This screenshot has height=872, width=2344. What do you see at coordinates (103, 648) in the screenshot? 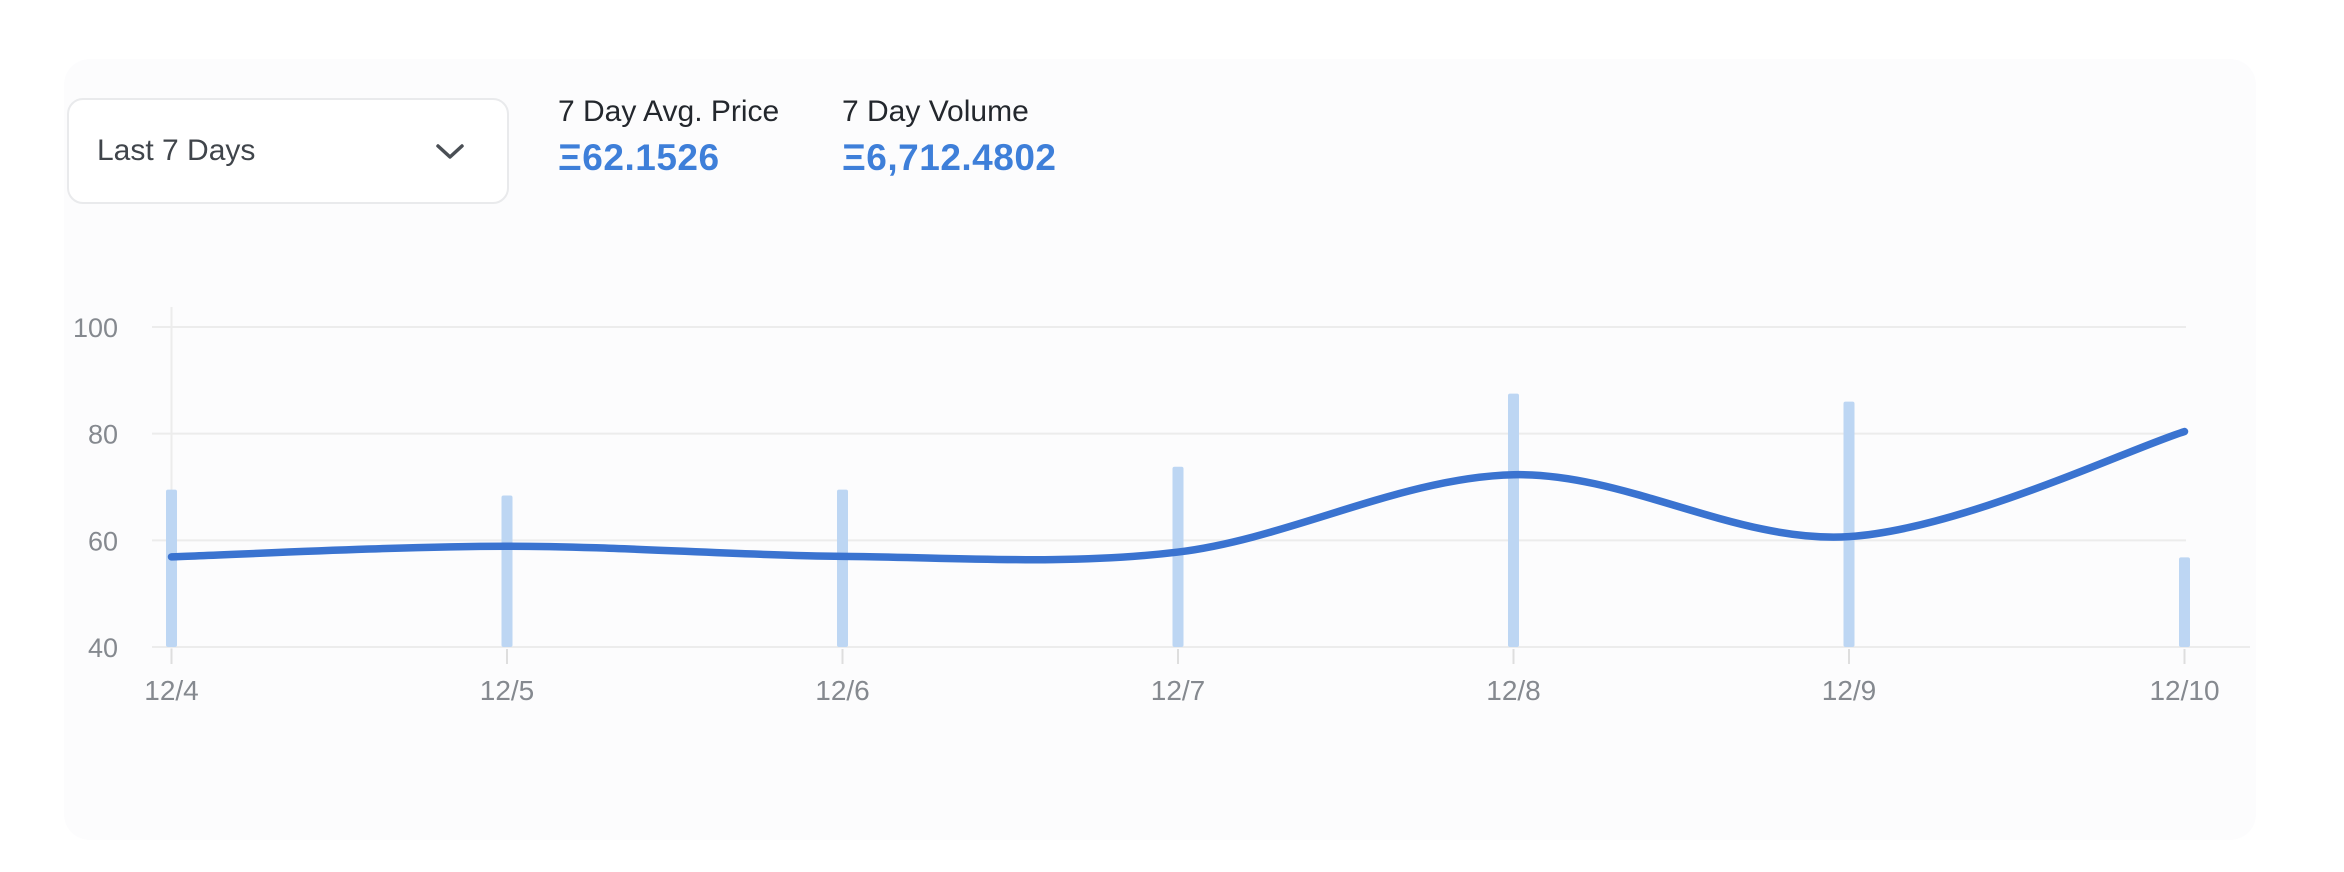
I see `y-axis-label: 40` at bounding box center [103, 648].